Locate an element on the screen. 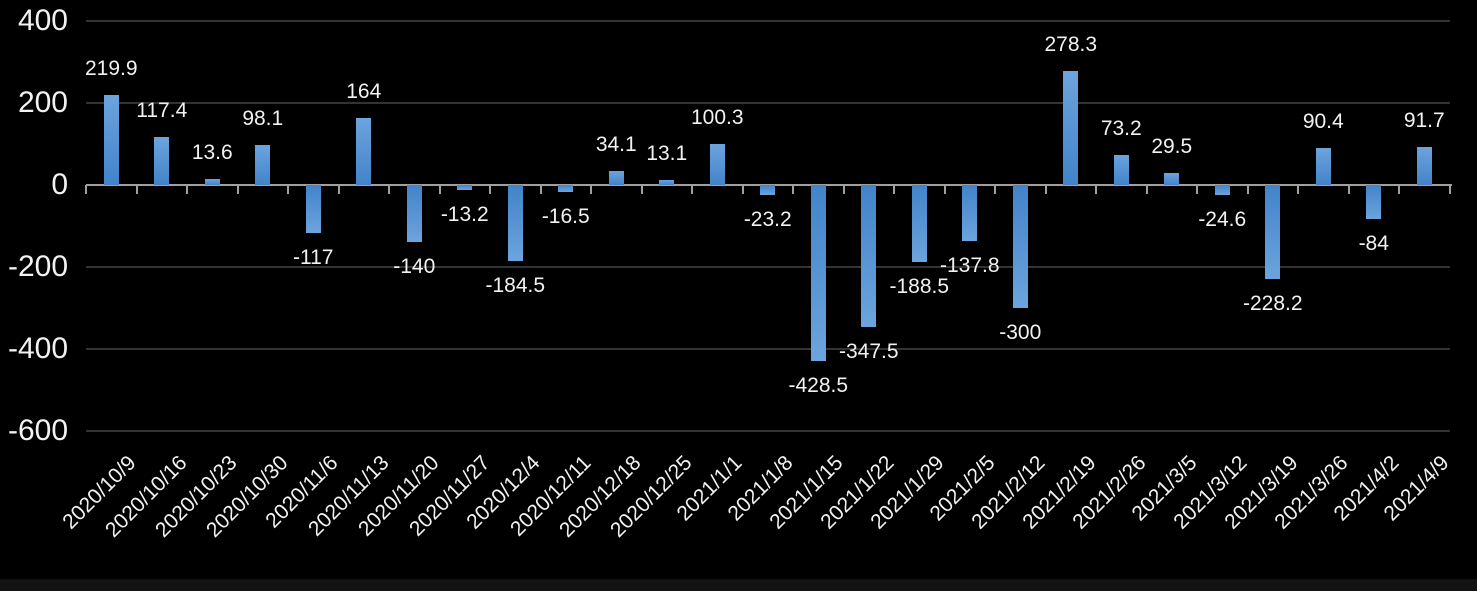  data-label: -140 is located at coordinates (414, 267).